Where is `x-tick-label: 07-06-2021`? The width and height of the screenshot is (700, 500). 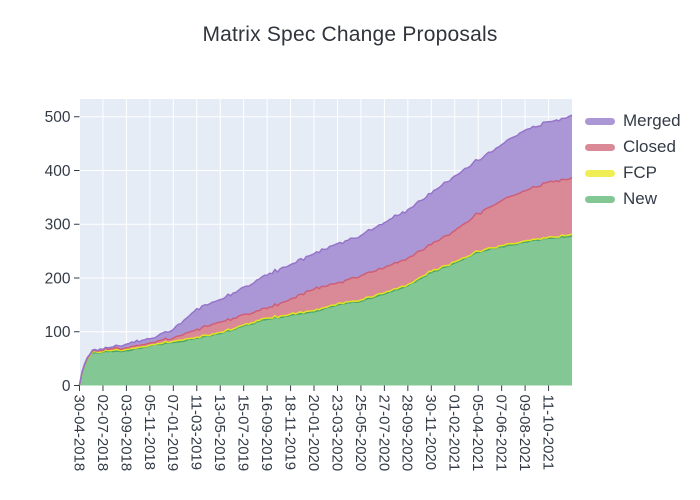 x-tick-label: 07-06-2021 is located at coordinates (501, 433).